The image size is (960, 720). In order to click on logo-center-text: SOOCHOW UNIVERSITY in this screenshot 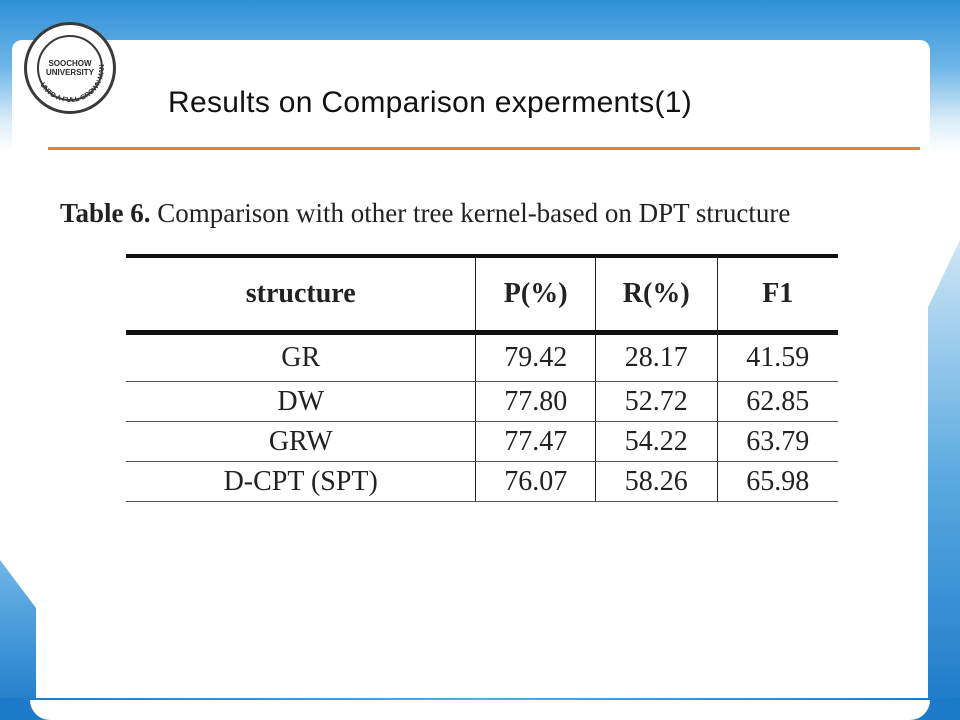, I will do `click(69, 68)`.